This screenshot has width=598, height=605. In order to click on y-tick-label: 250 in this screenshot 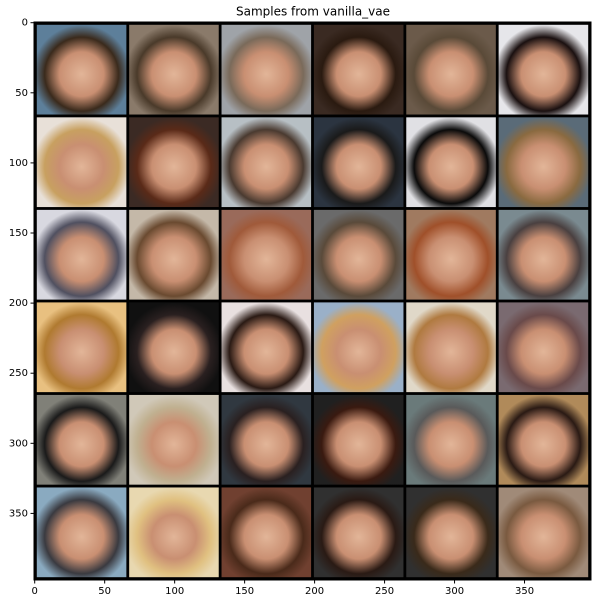, I will do `click(18, 373)`.